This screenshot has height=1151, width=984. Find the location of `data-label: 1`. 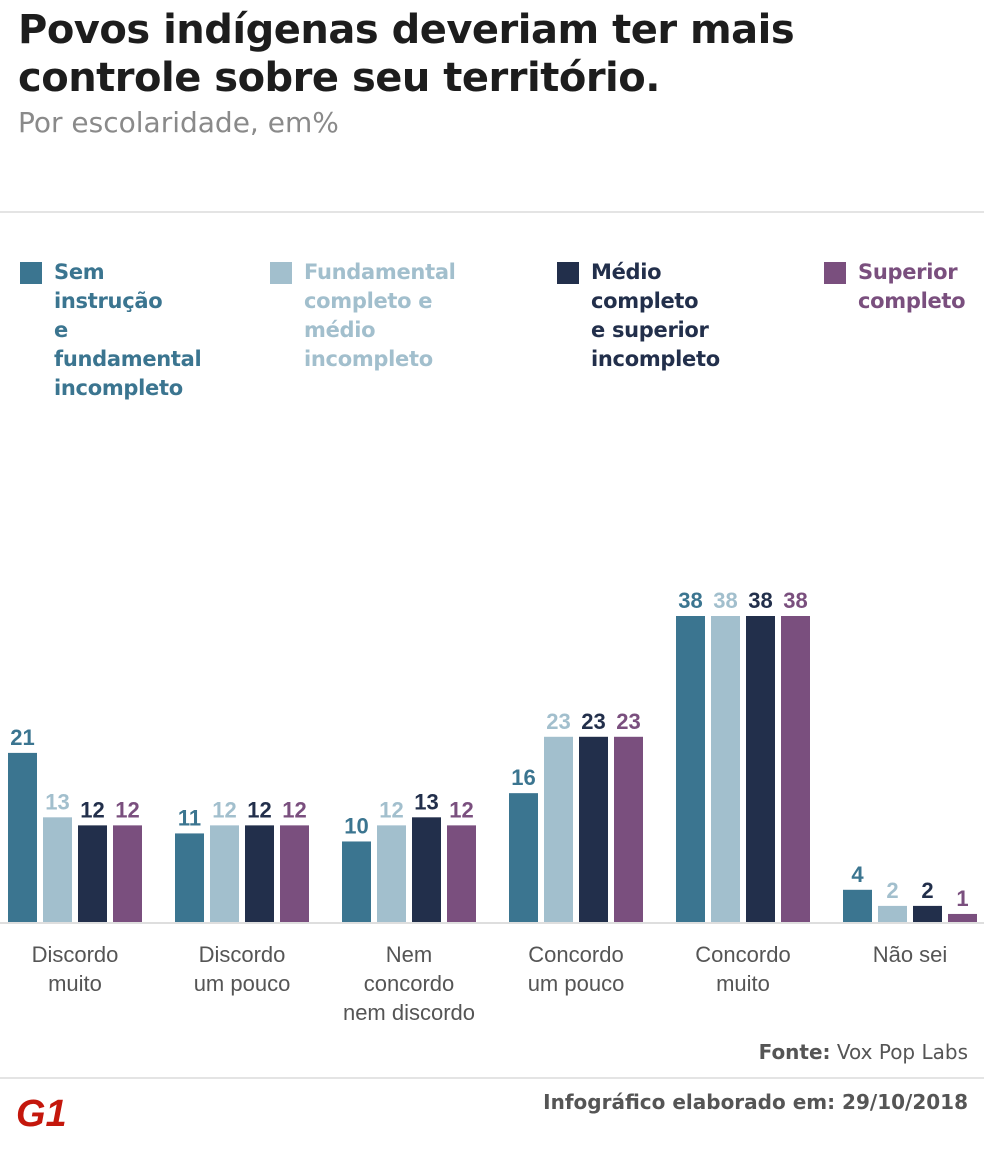

data-label: 1 is located at coordinates (962, 898).